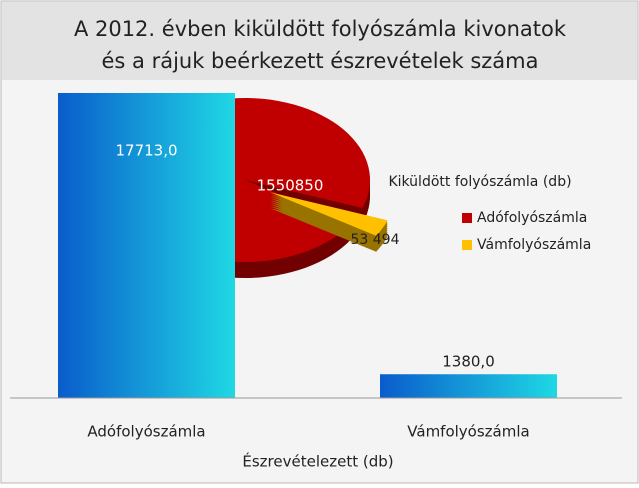  Describe the element at coordinates (146, 150) in the screenshot. I see `data-label: 17713,0` at that location.